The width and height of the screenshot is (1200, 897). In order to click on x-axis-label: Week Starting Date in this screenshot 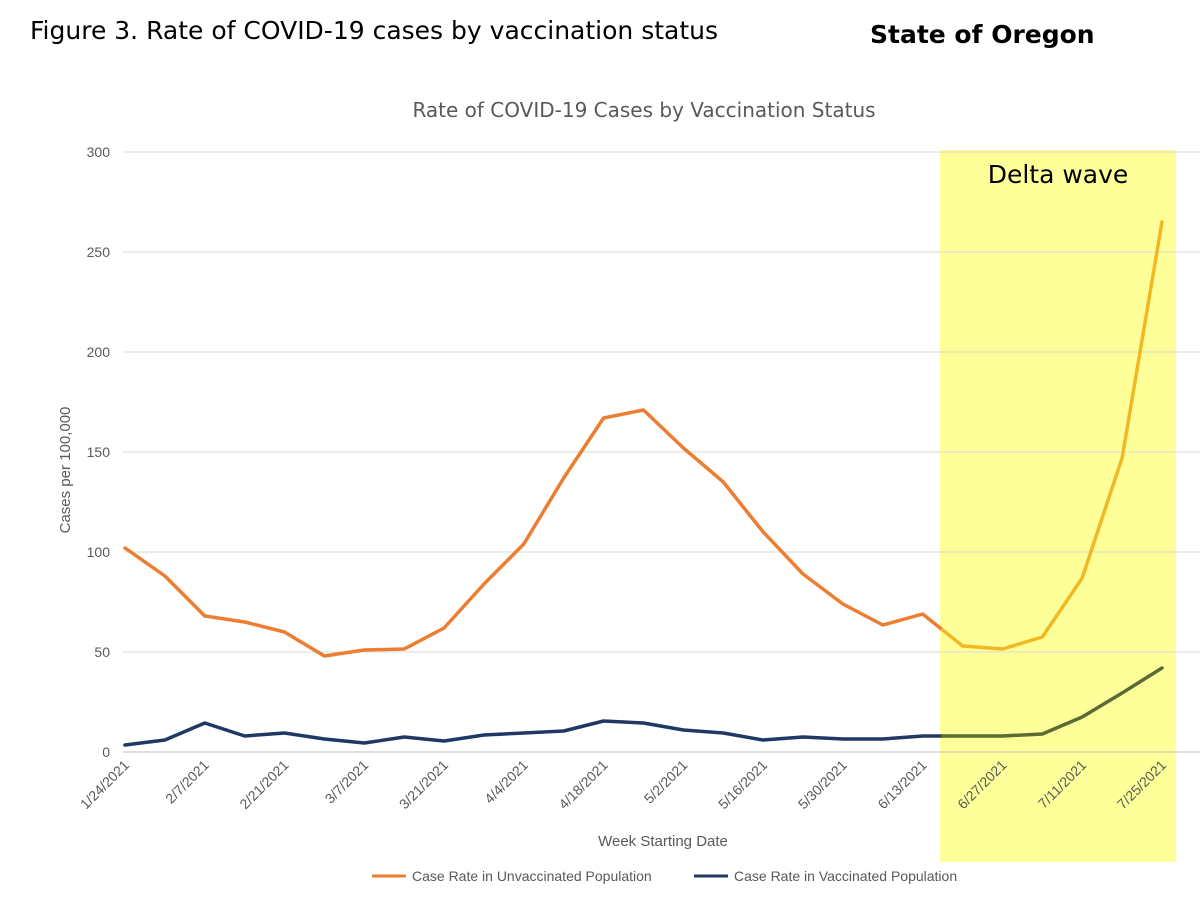, I will do `click(663, 841)`.